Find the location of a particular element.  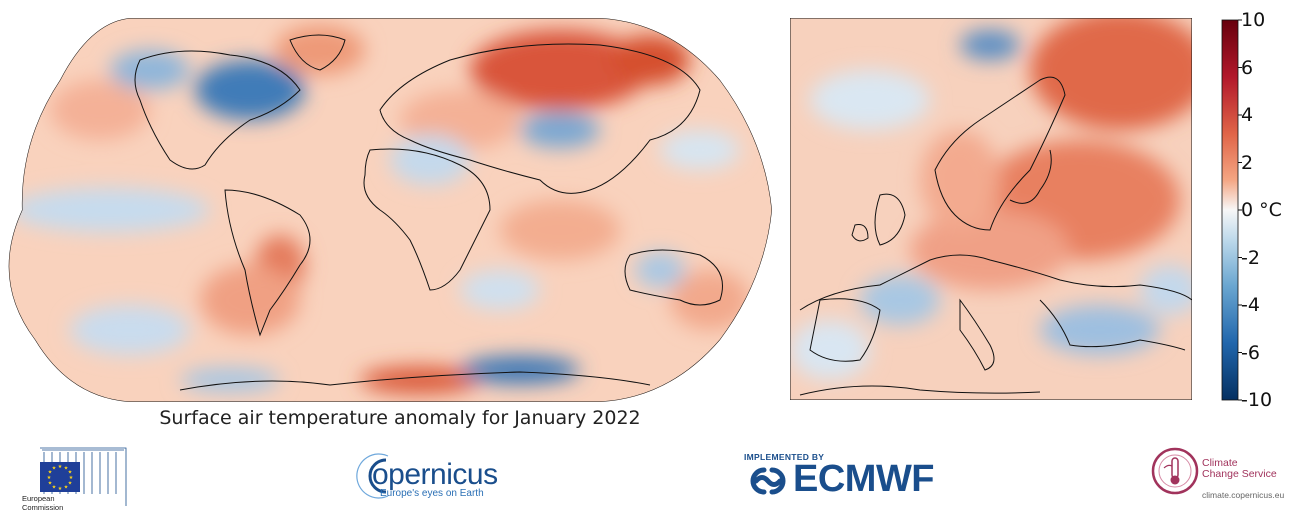

ecmwf-word: ECMWF is located at coordinates (864, 479).